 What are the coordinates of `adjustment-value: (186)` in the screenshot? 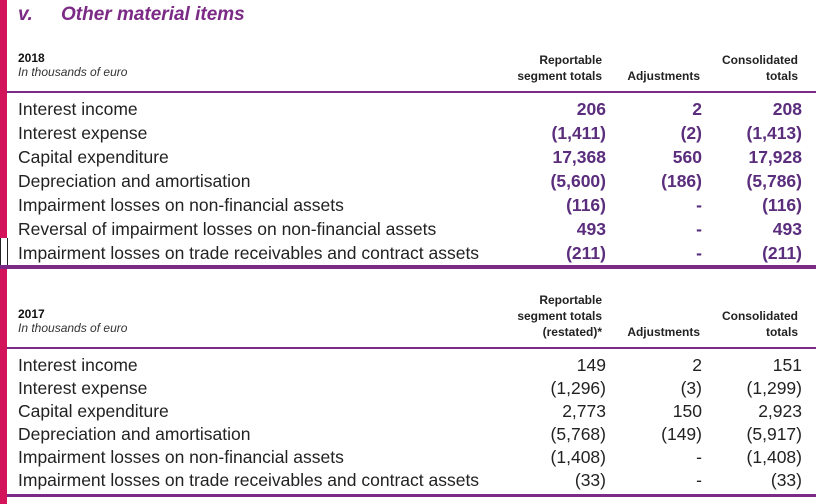 It's located at (681, 181).